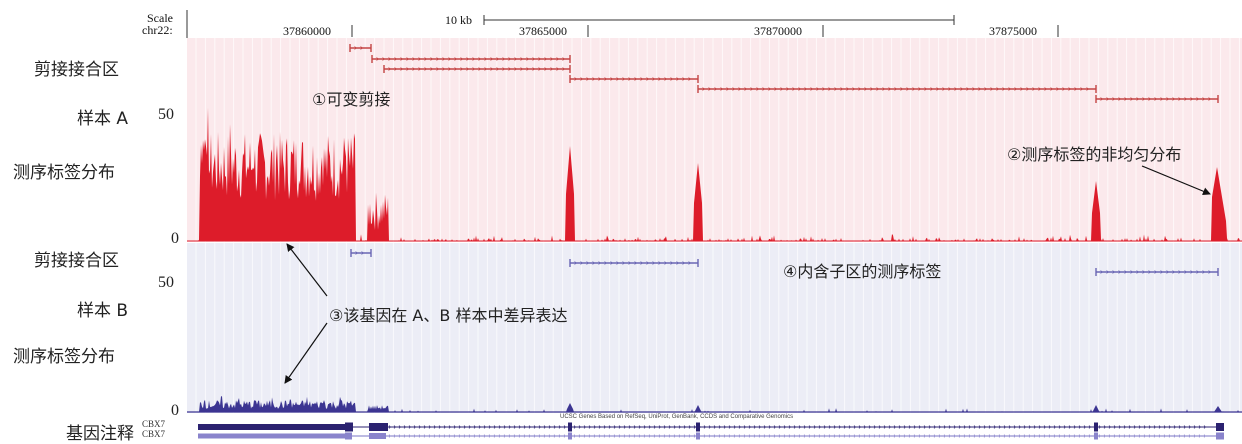  What do you see at coordinates (784, 262) in the screenshot?
I see `sample-b-splice-junctions` at bounding box center [784, 262].